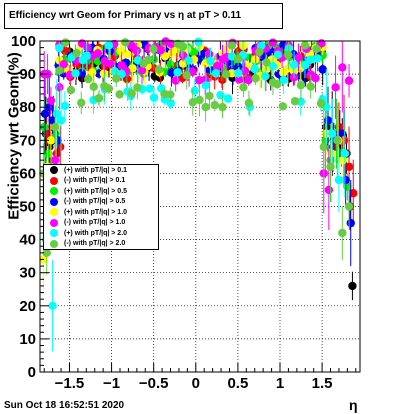 The width and height of the screenshot is (400, 414). Describe the element at coordinates (237, 383) in the screenshot. I see `x-tick-label: 0.5` at that location.